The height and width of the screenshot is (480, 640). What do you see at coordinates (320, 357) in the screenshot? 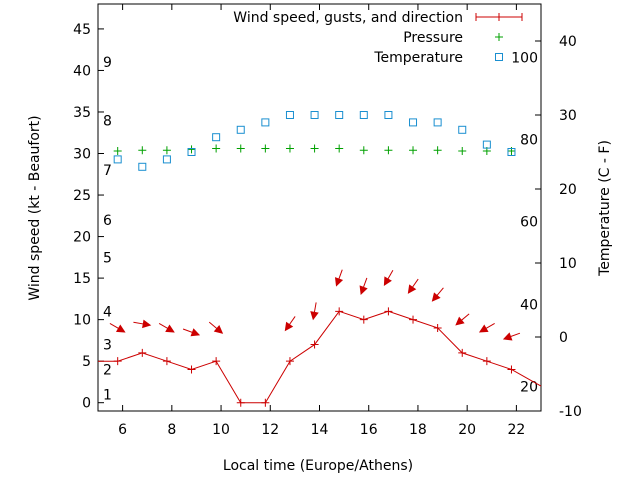
I see `wind-speed-line` at bounding box center [320, 357].